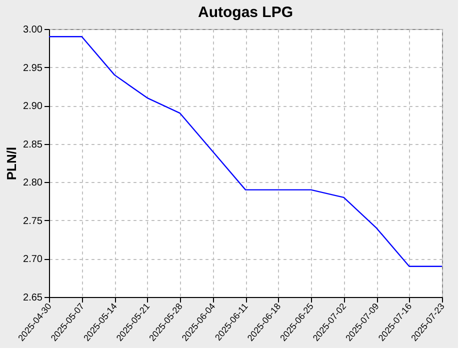  What do you see at coordinates (33, 106) in the screenshot?
I see `y-tick-label: 2.90` at bounding box center [33, 106].